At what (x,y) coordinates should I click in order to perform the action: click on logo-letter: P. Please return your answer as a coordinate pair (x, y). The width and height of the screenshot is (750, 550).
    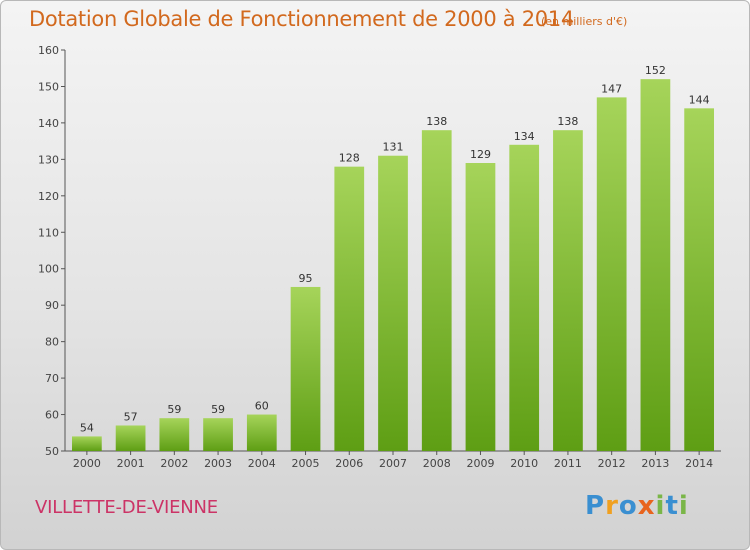
    Looking at the image, I should click on (595, 506).